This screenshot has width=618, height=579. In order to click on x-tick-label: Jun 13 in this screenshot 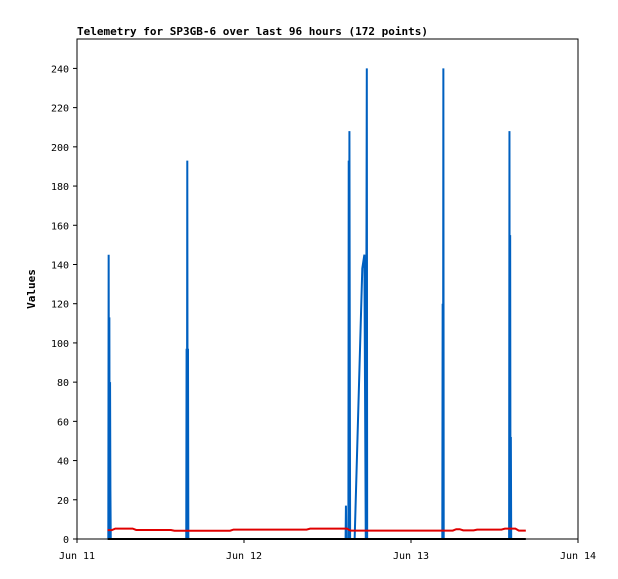, I will do `click(411, 556)`.